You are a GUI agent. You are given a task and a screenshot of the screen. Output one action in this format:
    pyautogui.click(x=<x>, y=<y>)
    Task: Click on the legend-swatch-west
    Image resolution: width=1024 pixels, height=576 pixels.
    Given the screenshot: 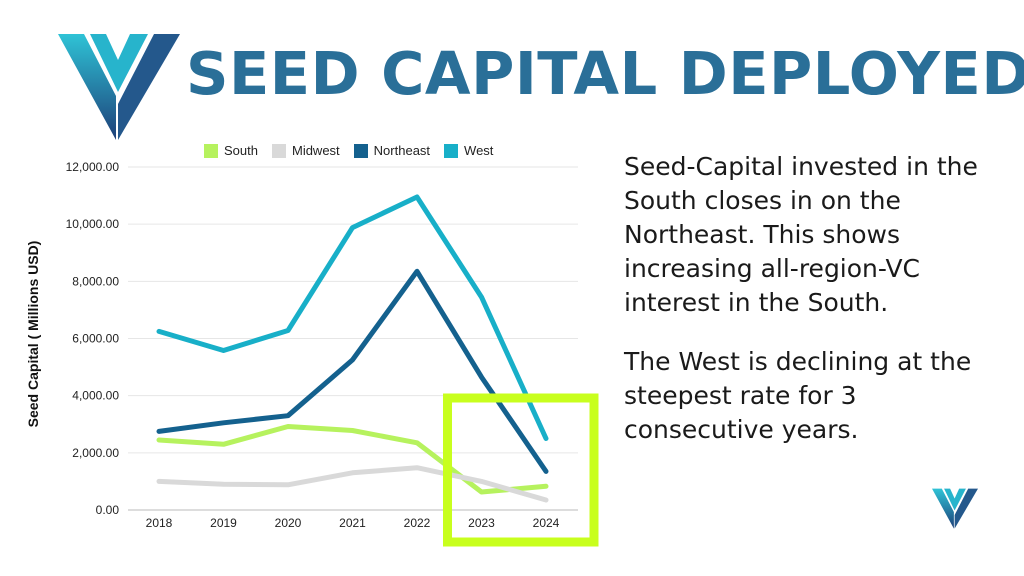 What is the action you would take?
    pyautogui.click(x=451, y=150)
    